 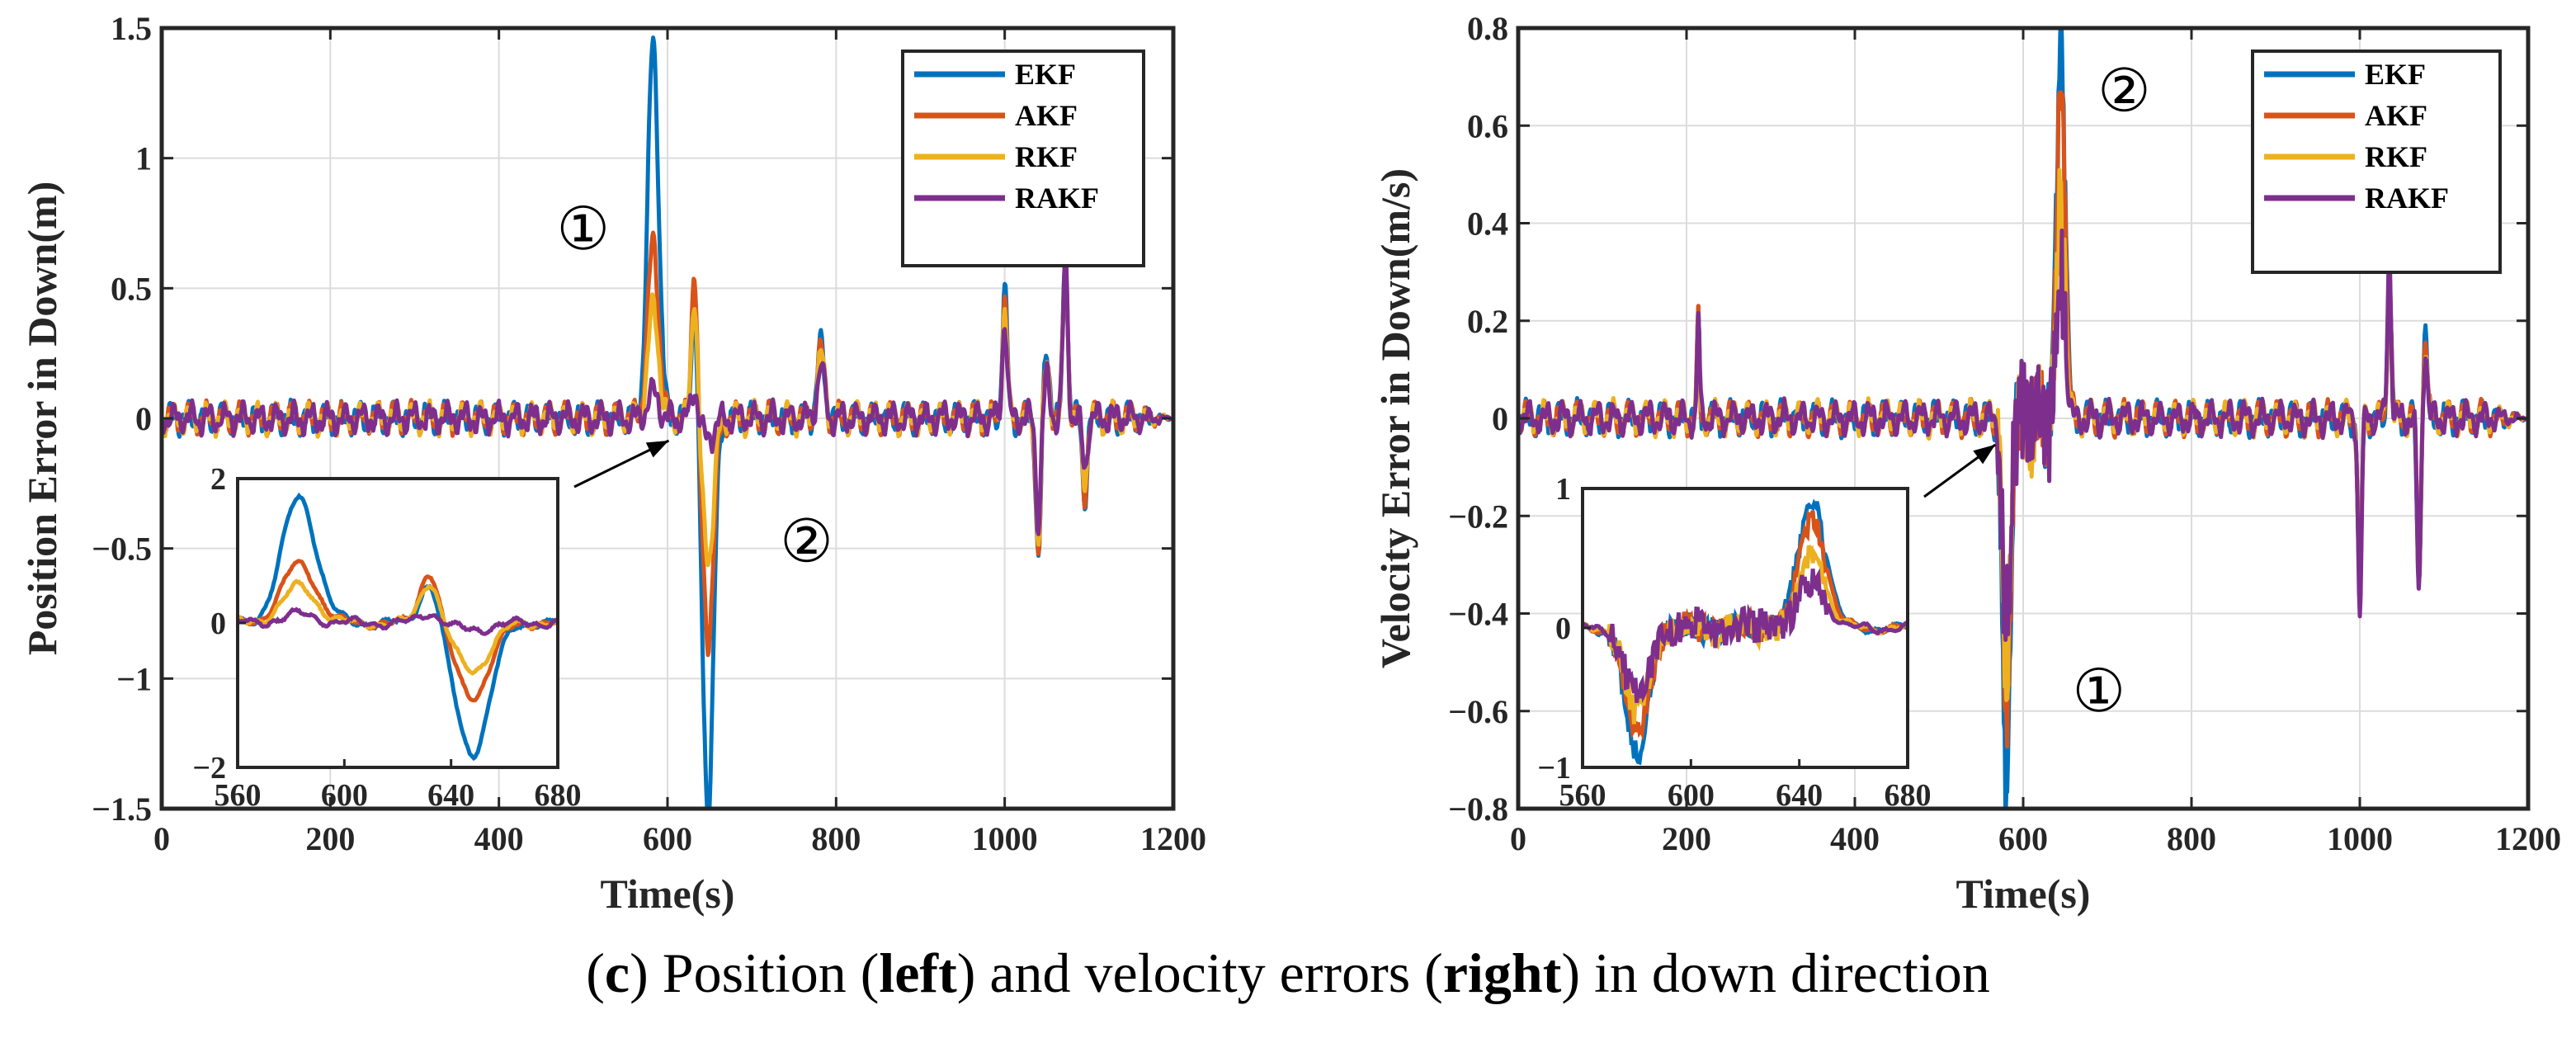 What do you see at coordinates (218, 479) in the screenshot?
I see `inset-y-tick-label: 2` at bounding box center [218, 479].